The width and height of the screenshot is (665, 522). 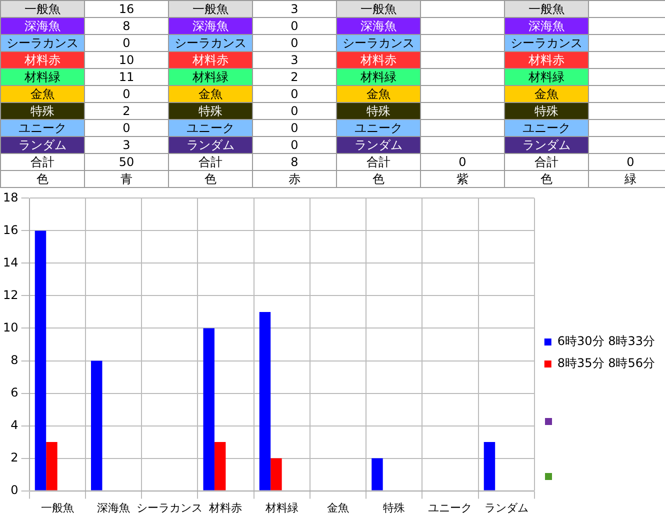 What do you see at coordinates (337, 507) in the screenshot?
I see `x-tick-label: 金魚` at bounding box center [337, 507].